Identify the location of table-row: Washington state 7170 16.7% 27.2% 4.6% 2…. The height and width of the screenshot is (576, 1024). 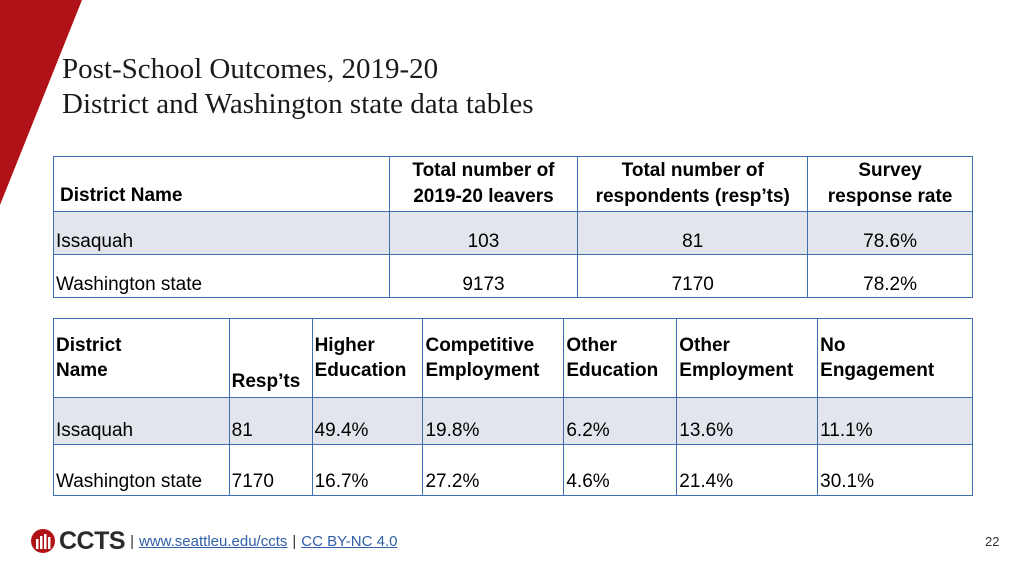
(513, 470).